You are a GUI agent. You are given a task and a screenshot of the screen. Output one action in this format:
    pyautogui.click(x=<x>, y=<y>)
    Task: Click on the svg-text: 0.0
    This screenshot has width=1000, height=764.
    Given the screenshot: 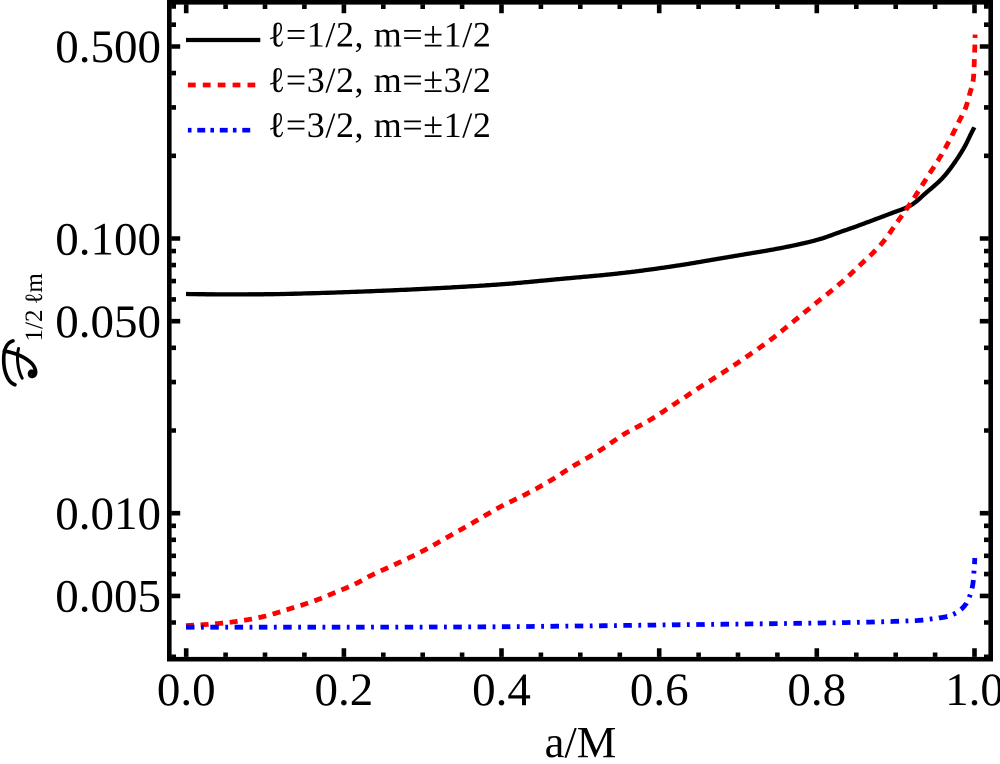 What is the action you would take?
    pyautogui.click(x=186, y=690)
    